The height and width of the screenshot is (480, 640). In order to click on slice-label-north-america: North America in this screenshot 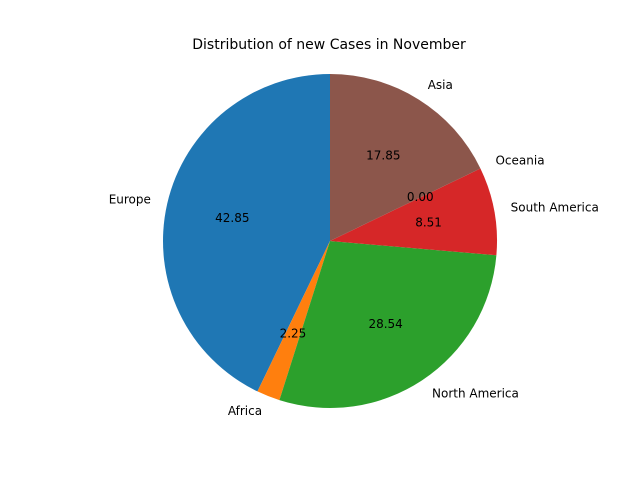, I will do `click(475, 393)`.